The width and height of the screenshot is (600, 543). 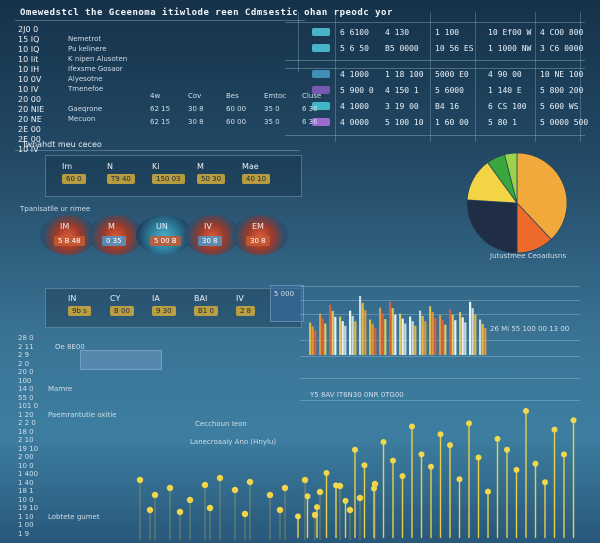 I want to click on section-b-header: UN, so click(x=162, y=226).